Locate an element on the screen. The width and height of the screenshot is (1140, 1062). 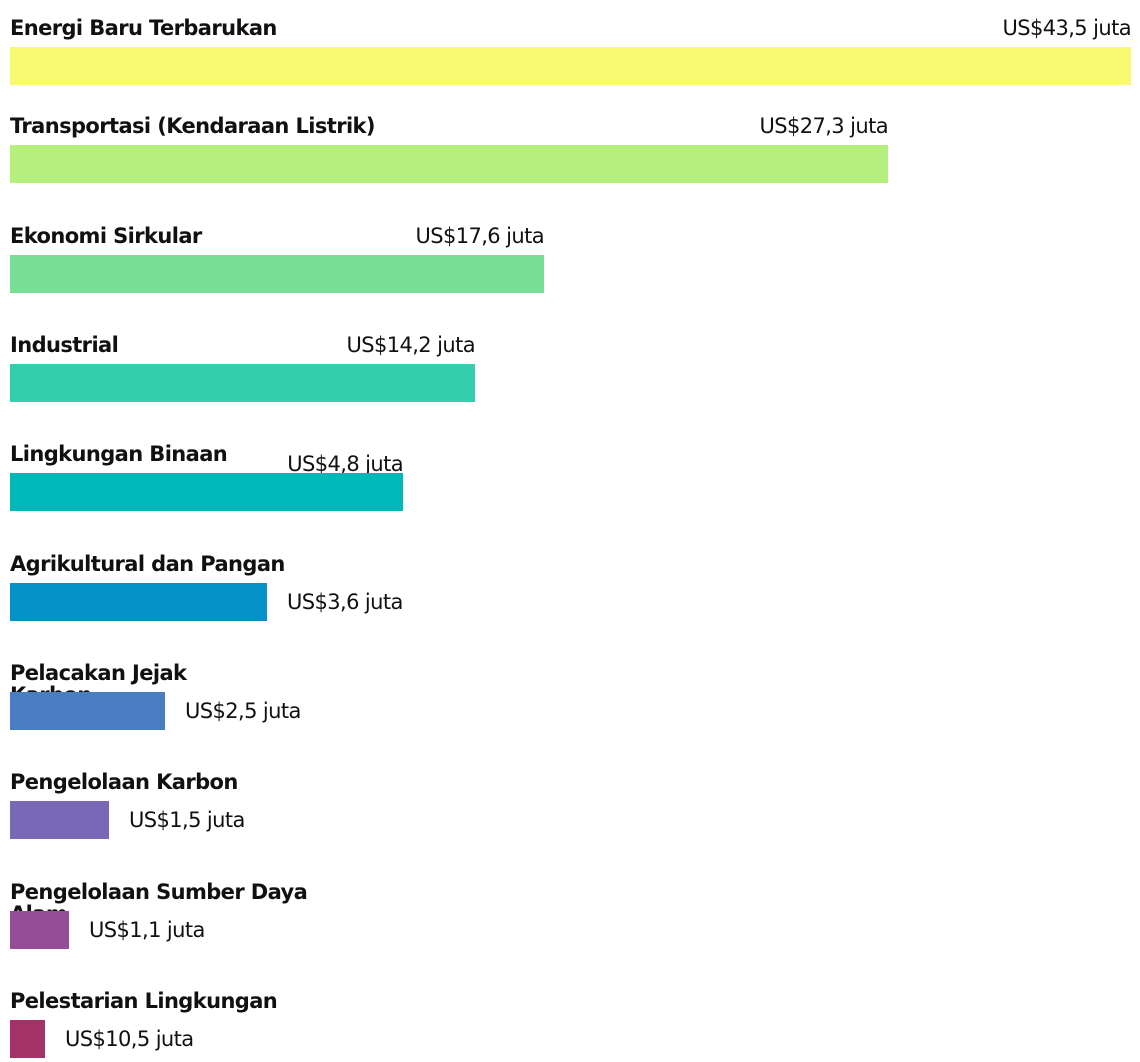
amount-label: US$4,8 juta is located at coordinates (345, 464).